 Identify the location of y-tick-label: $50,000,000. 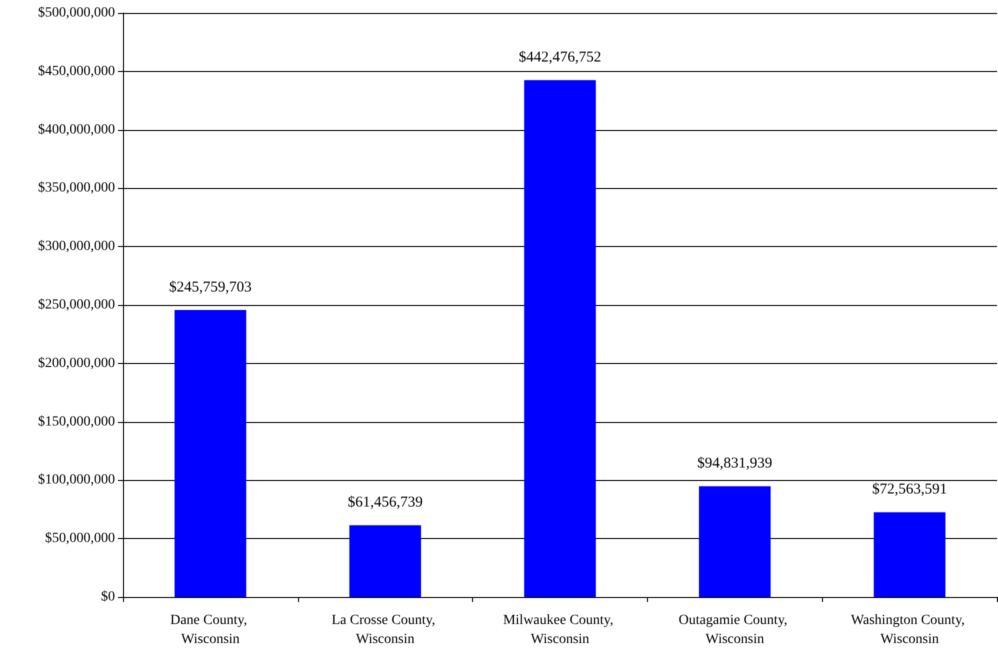
(80, 538).